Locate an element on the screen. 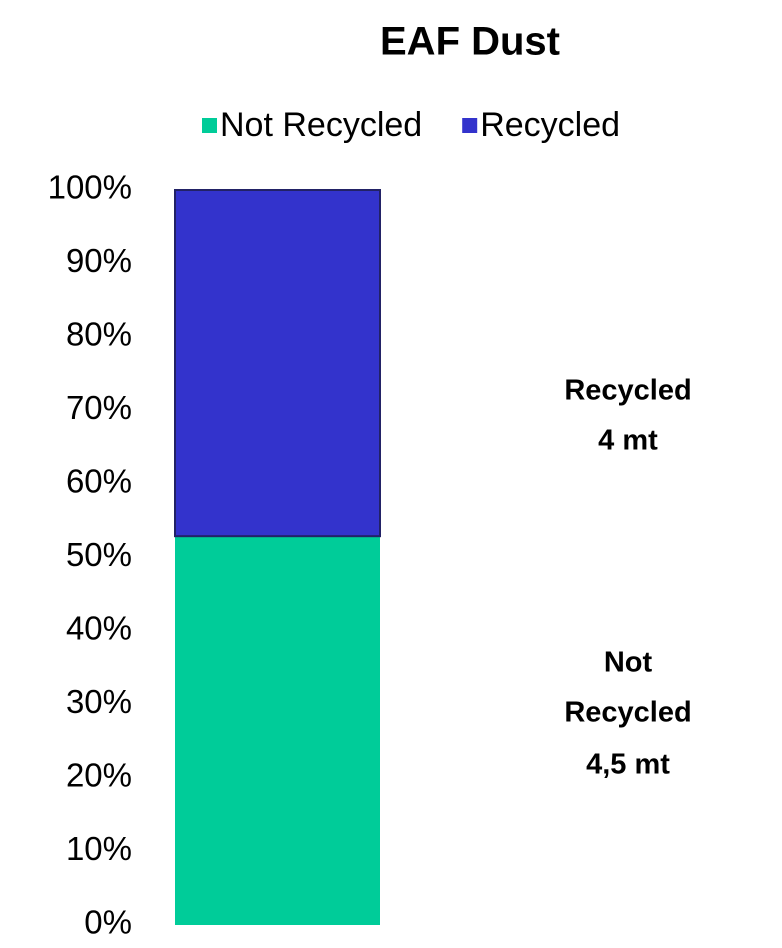 This screenshot has width=782, height=948. y-tick-label: 10% is located at coordinates (99, 848).